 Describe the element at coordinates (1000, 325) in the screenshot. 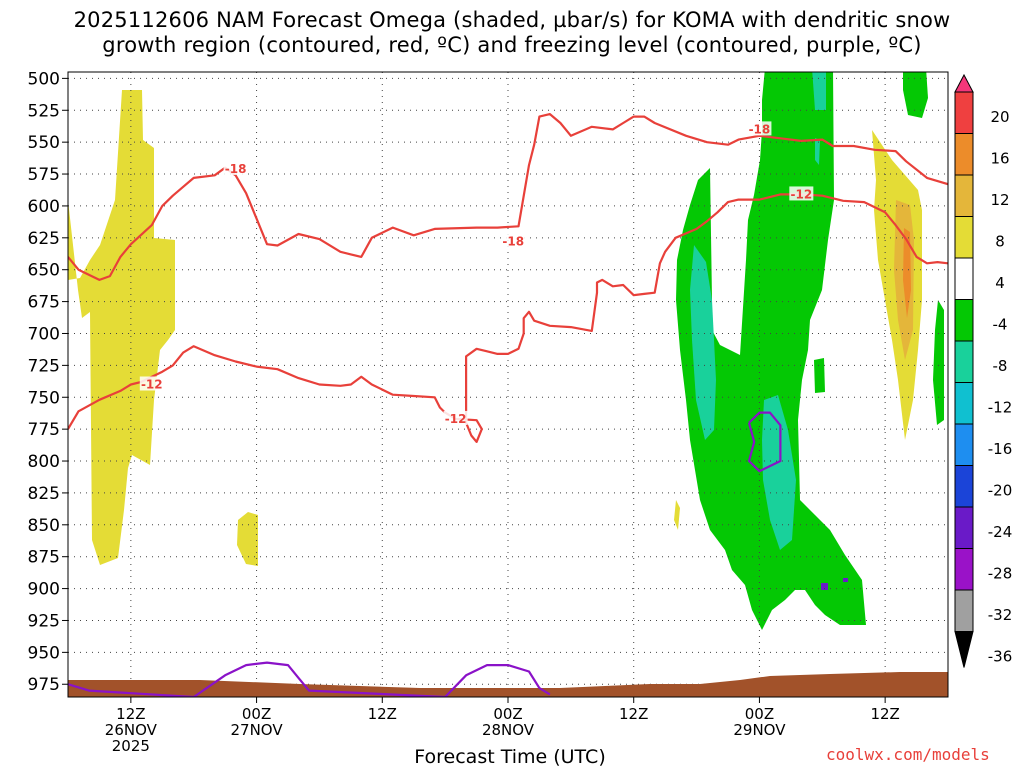

I see `colorbar-level-label: -4` at that location.